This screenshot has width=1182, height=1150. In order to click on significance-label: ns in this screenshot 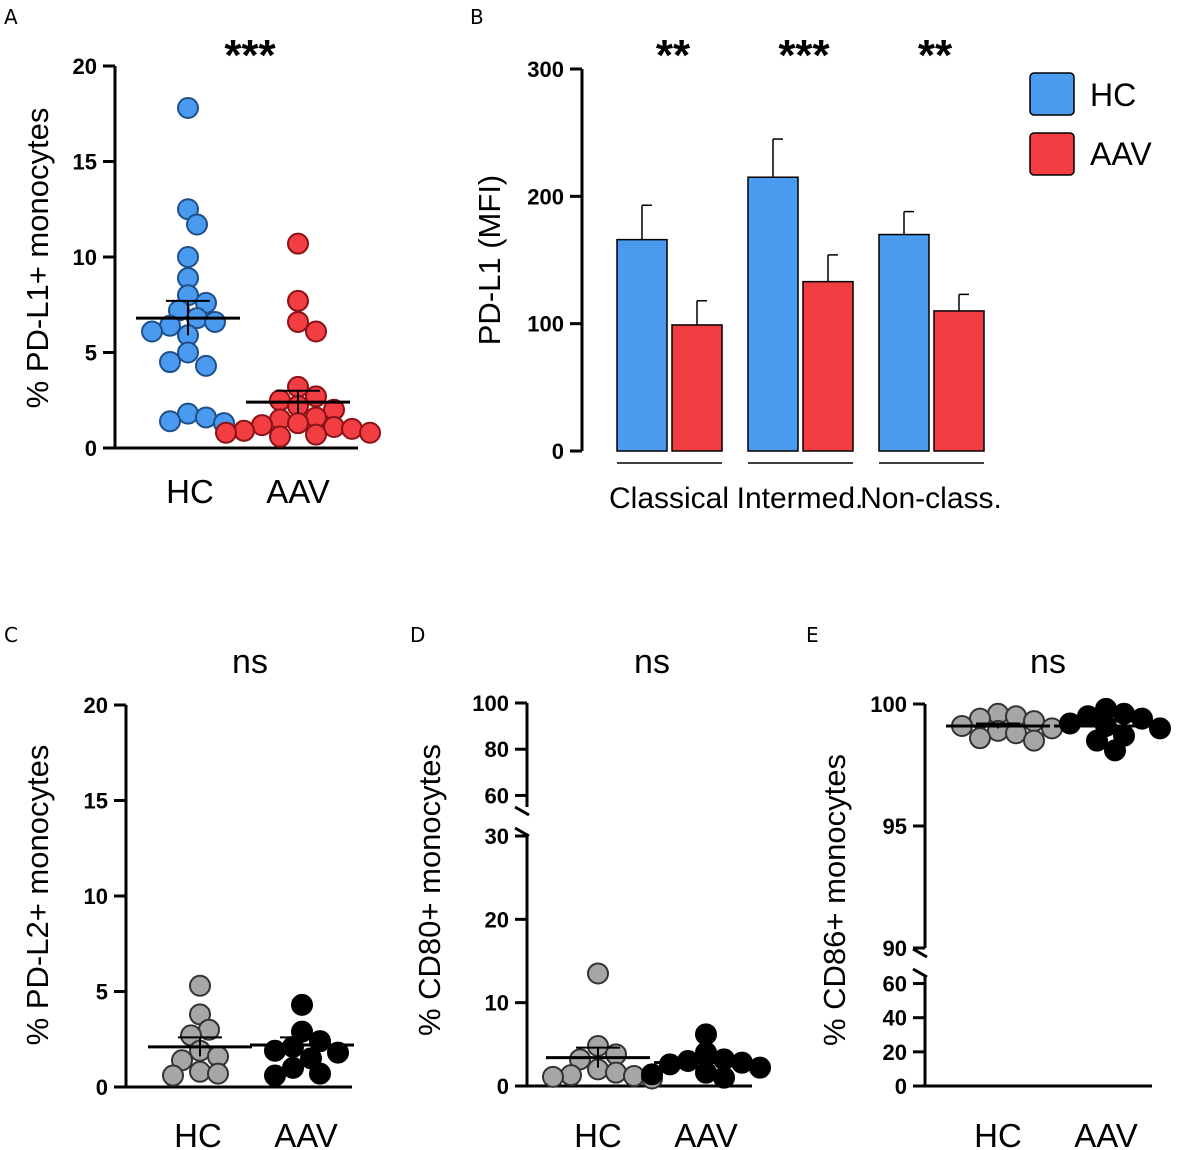, I will do `click(652, 662)`.